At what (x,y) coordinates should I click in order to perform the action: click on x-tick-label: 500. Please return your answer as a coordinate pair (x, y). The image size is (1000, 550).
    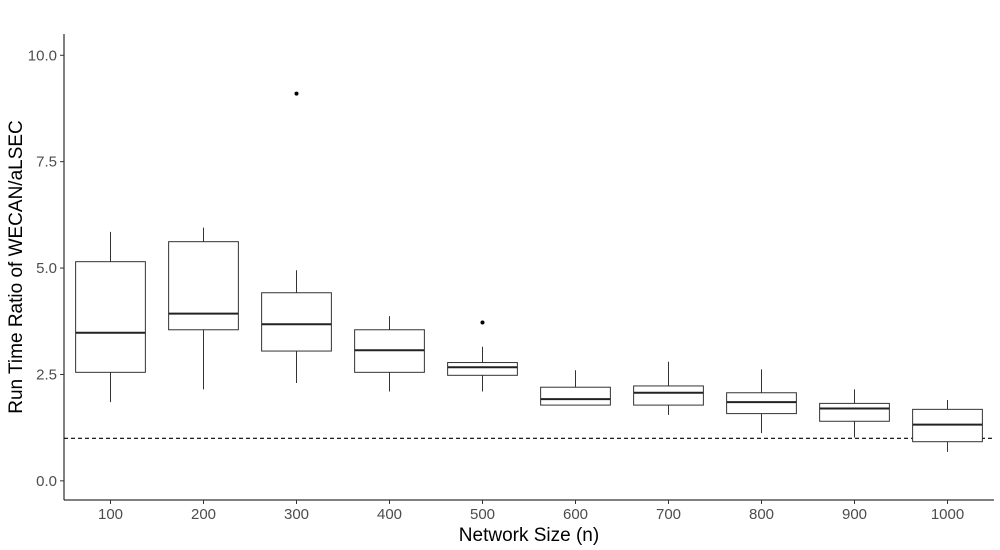
    Looking at the image, I should click on (482, 514).